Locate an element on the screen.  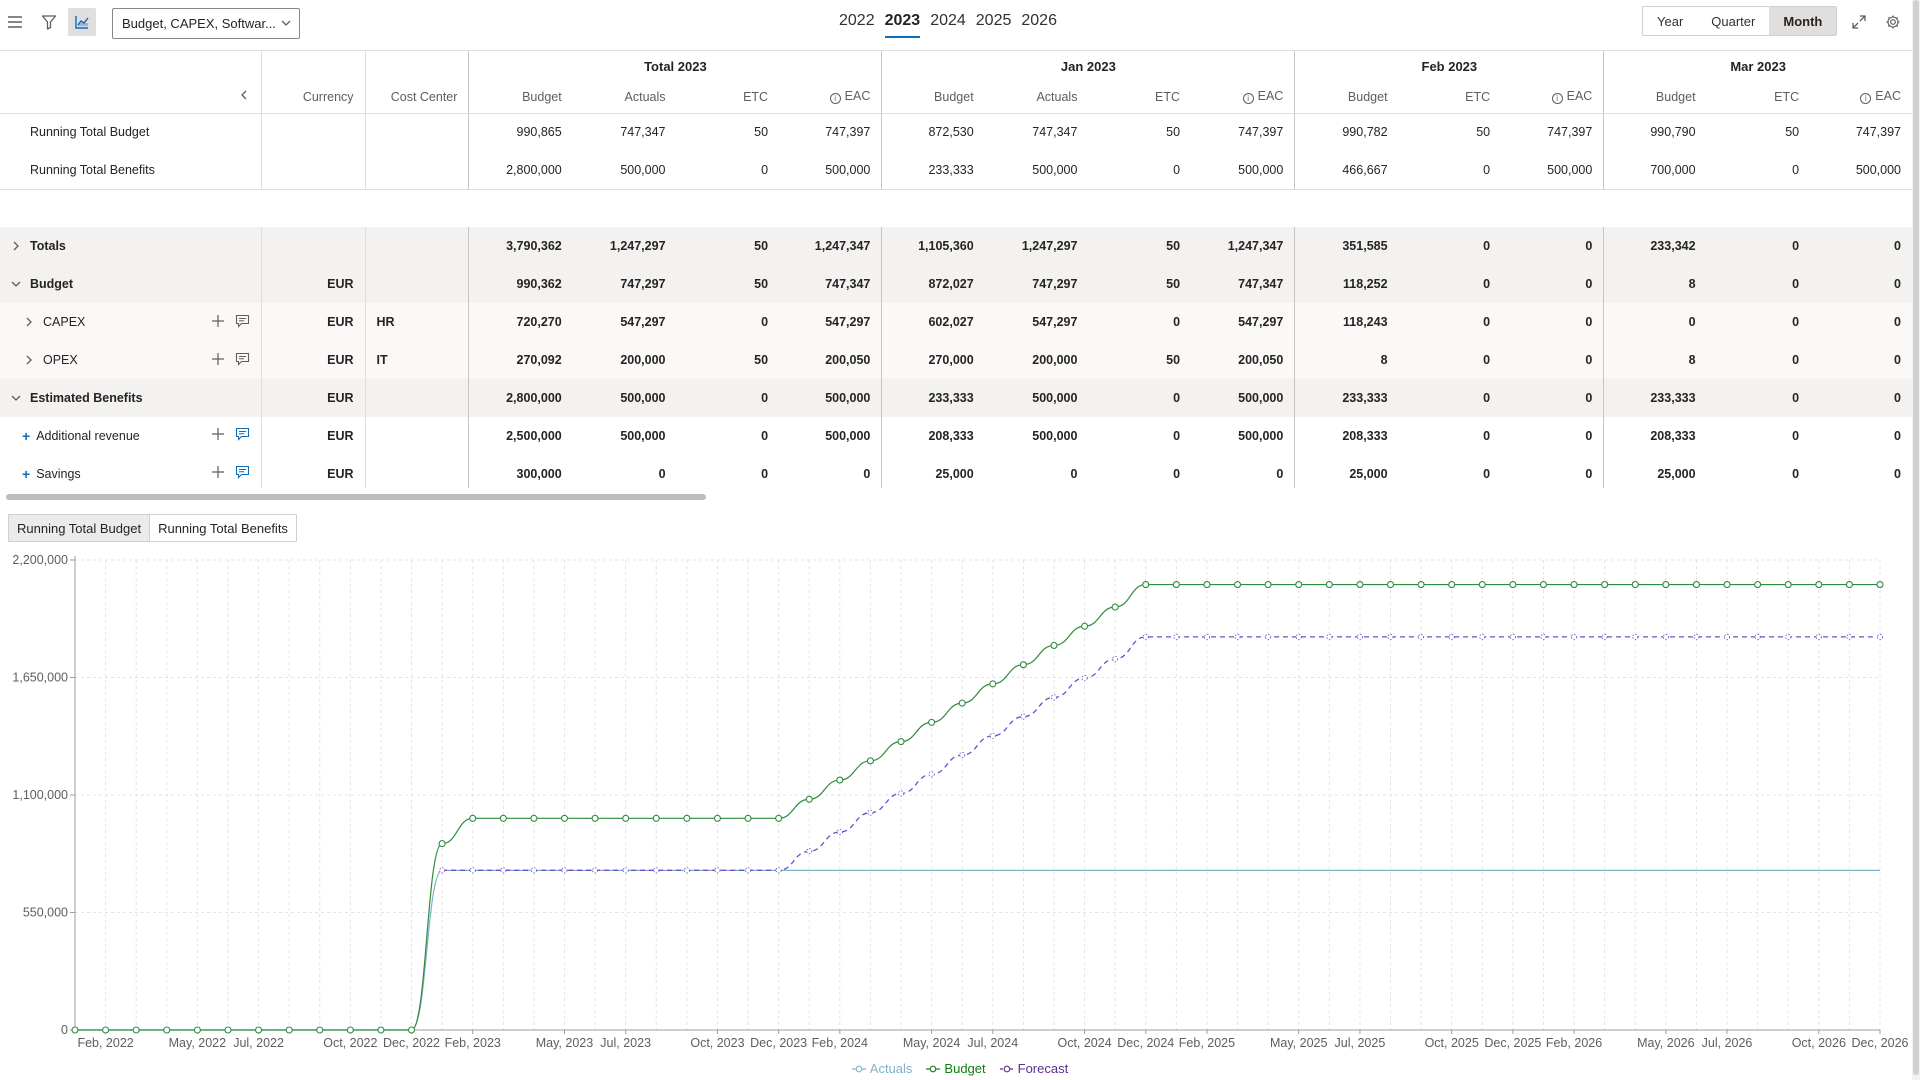
value-cell: 200,050 is located at coordinates (830, 360).